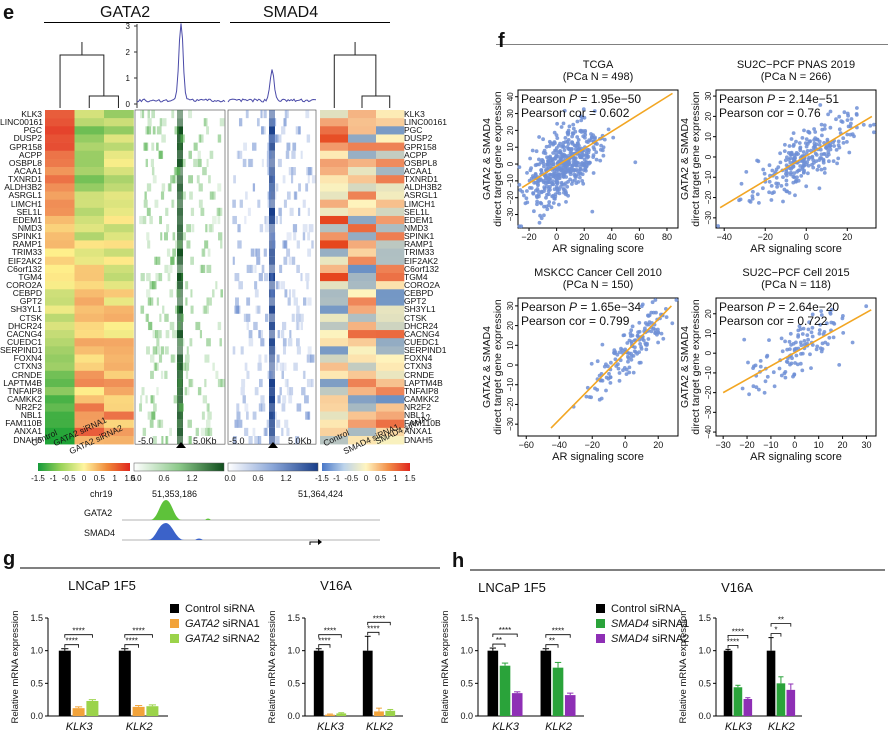 This screenshot has width=890, height=739. I want to click on smad4-minor-peak, so click(199, 539).